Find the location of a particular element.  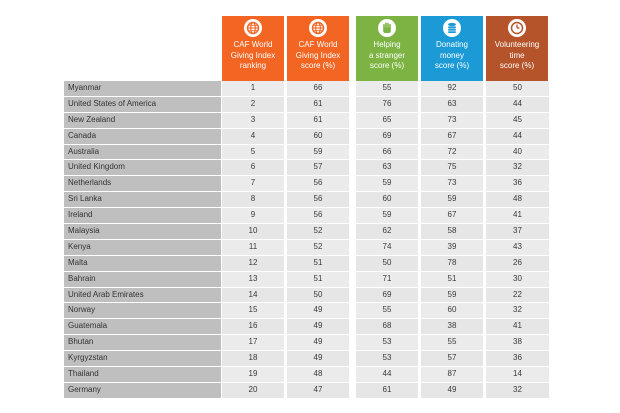

country-cell: Ireland is located at coordinates (142, 216).